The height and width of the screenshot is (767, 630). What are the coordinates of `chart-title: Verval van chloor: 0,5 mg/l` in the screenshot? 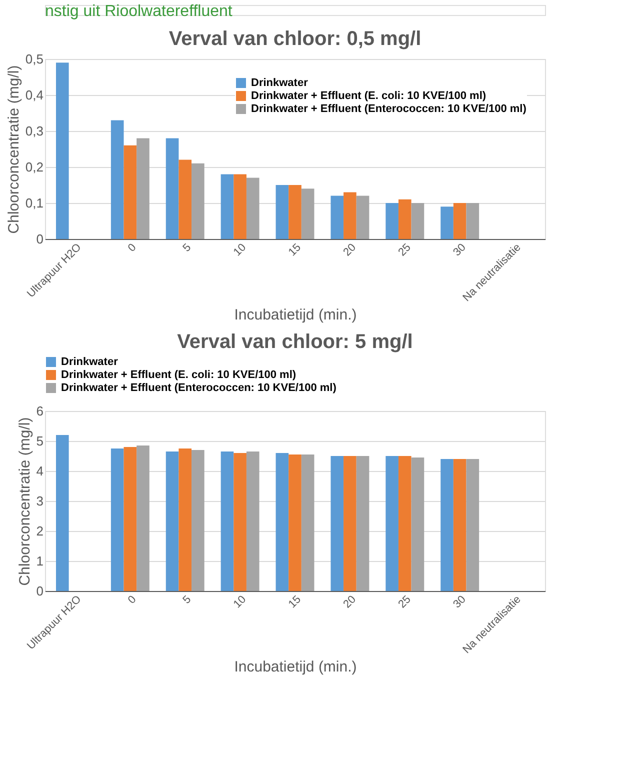 It's located at (295, 39).